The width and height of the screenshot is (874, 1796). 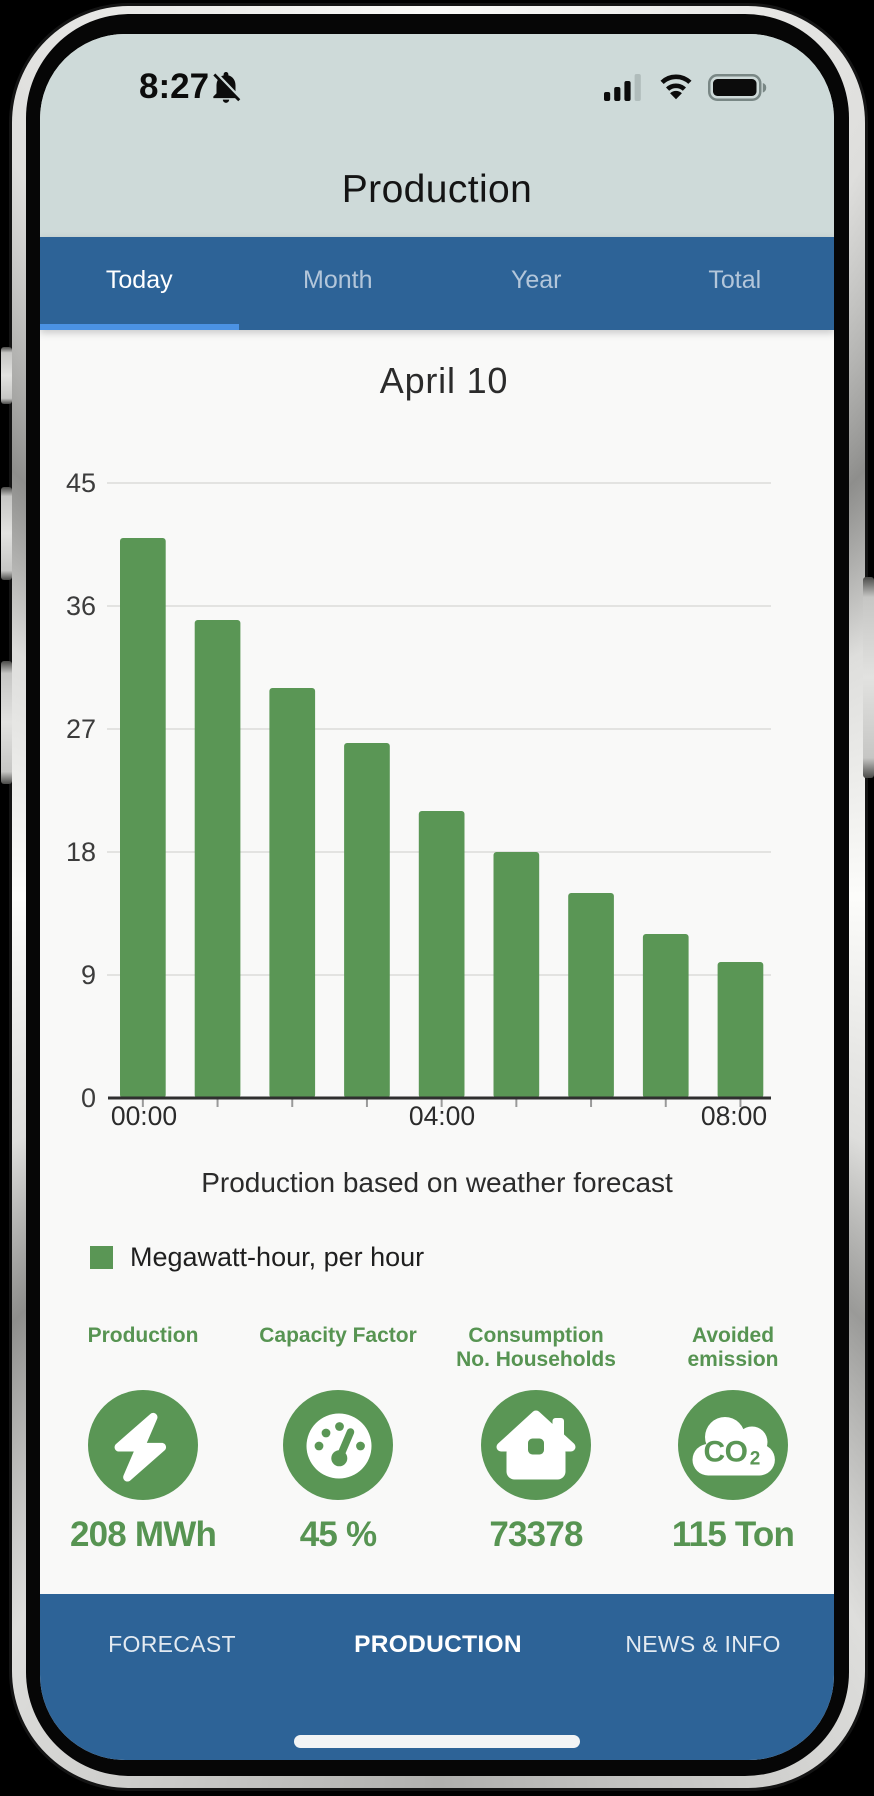 What do you see at coordinates (442, 1116) in the screenshot?
I see `svg-text: 04:00` at bounding box center [442, 1116].